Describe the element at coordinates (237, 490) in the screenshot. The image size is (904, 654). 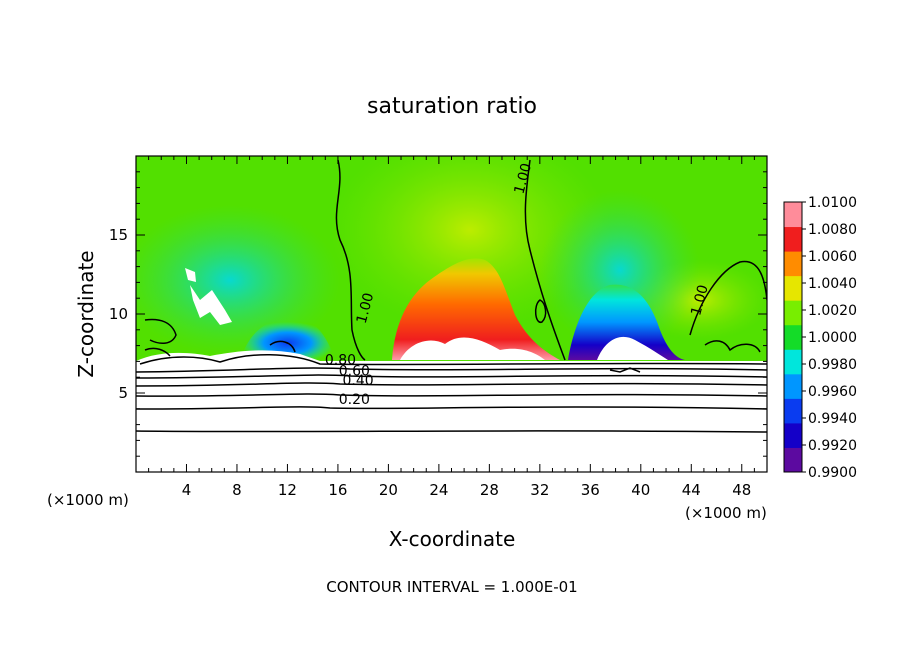
I see `x-tick-label: 8` at that location.